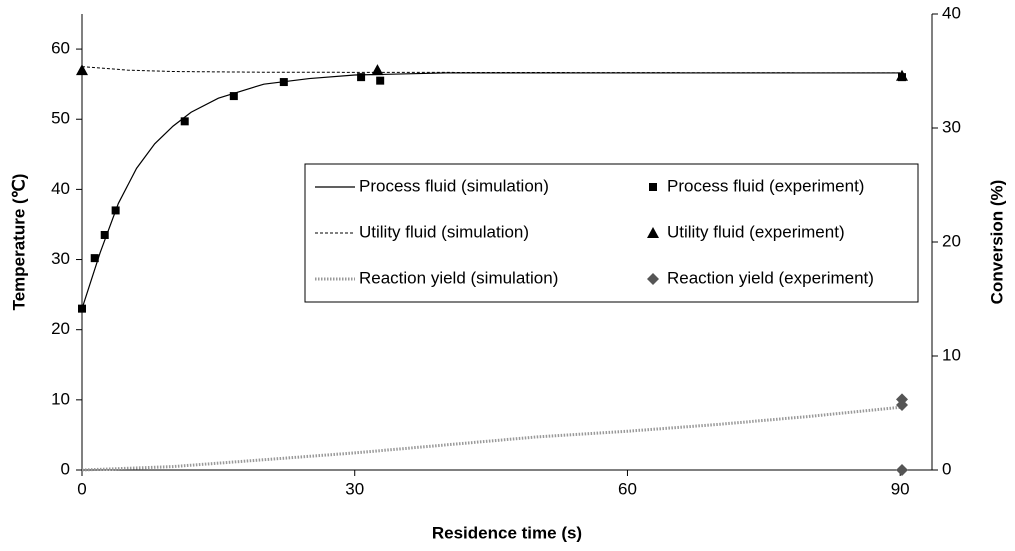  Describe the element at coordinates (60, 188) in the screenshot. I see `y-tick-label: 40` at that location.